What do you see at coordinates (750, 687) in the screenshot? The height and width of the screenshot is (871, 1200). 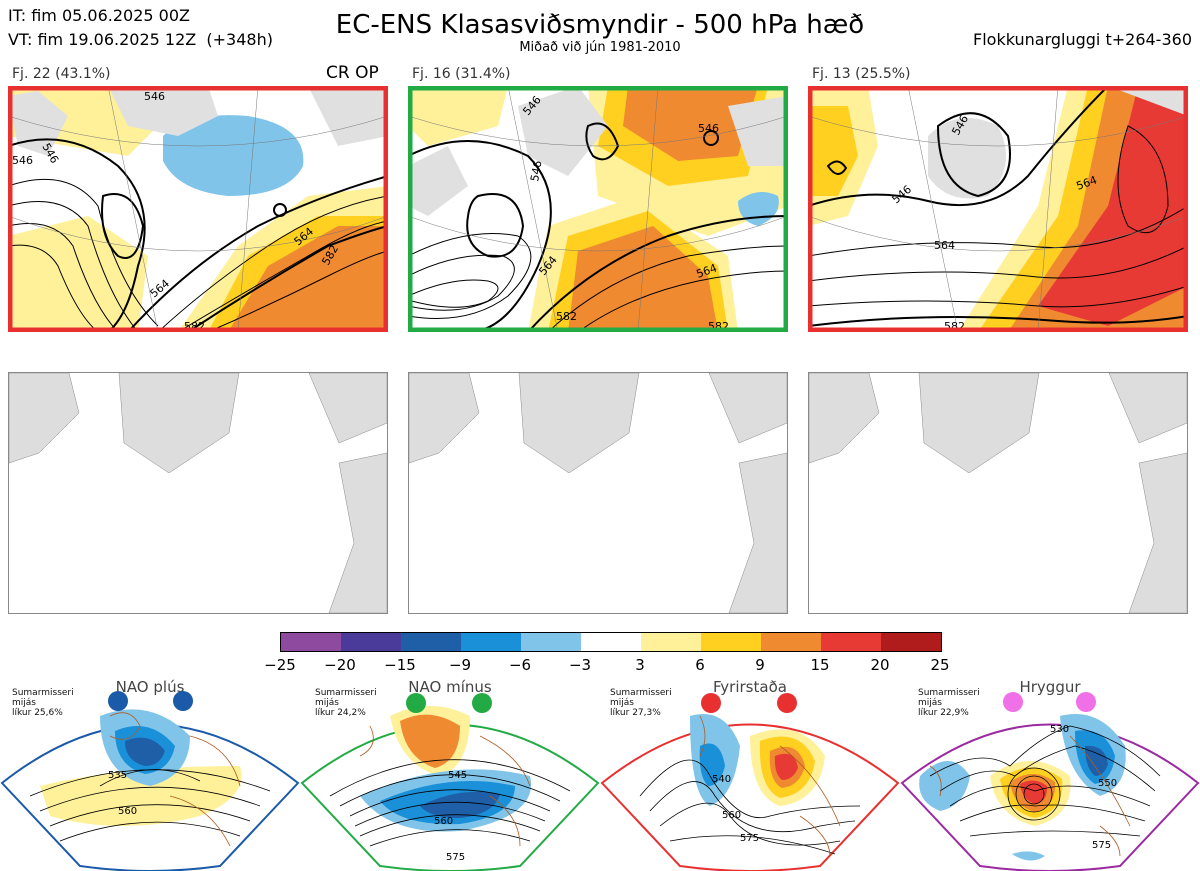 I see `regime-title: Fyrirstaða` at bounding box center [750, 687].